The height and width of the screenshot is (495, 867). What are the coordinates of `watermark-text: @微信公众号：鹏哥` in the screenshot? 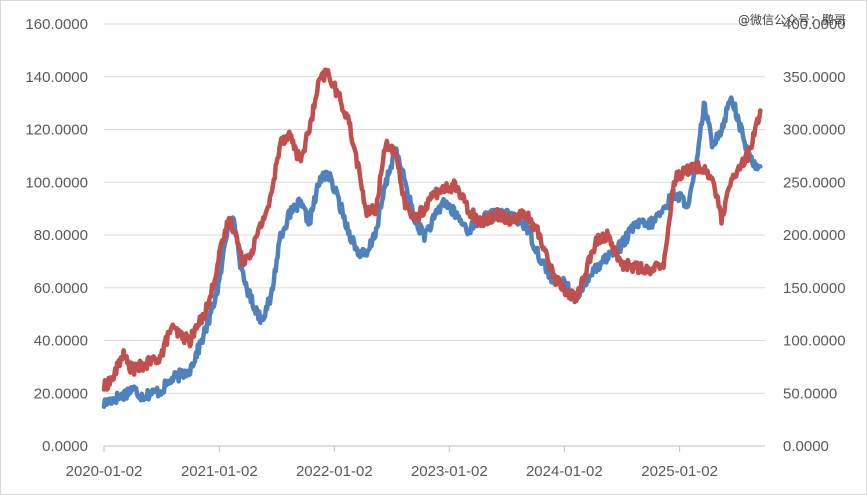 It's located at (792, 20).